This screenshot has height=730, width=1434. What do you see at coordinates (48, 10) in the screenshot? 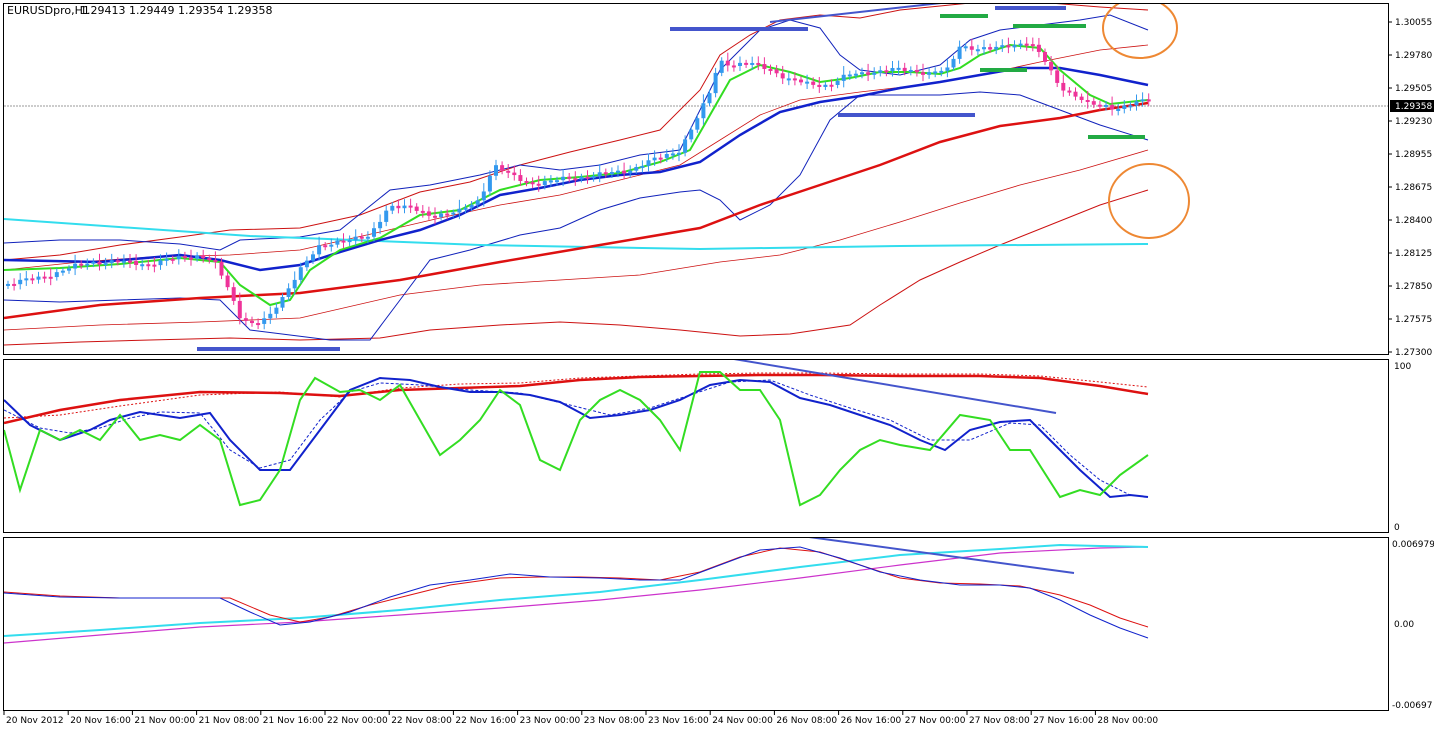
I see `symbol-label: EURUSDpro,H1` at bounding box center [48, 10].